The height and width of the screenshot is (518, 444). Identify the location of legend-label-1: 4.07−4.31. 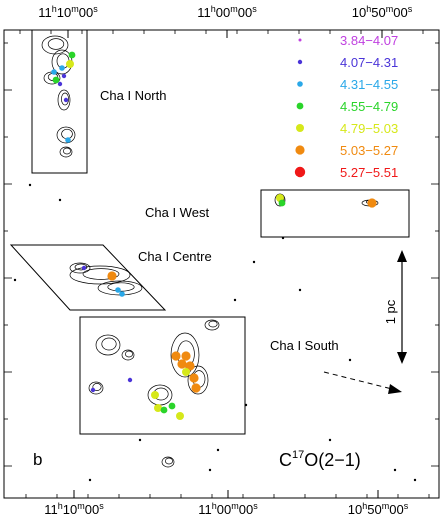
(369, 62).